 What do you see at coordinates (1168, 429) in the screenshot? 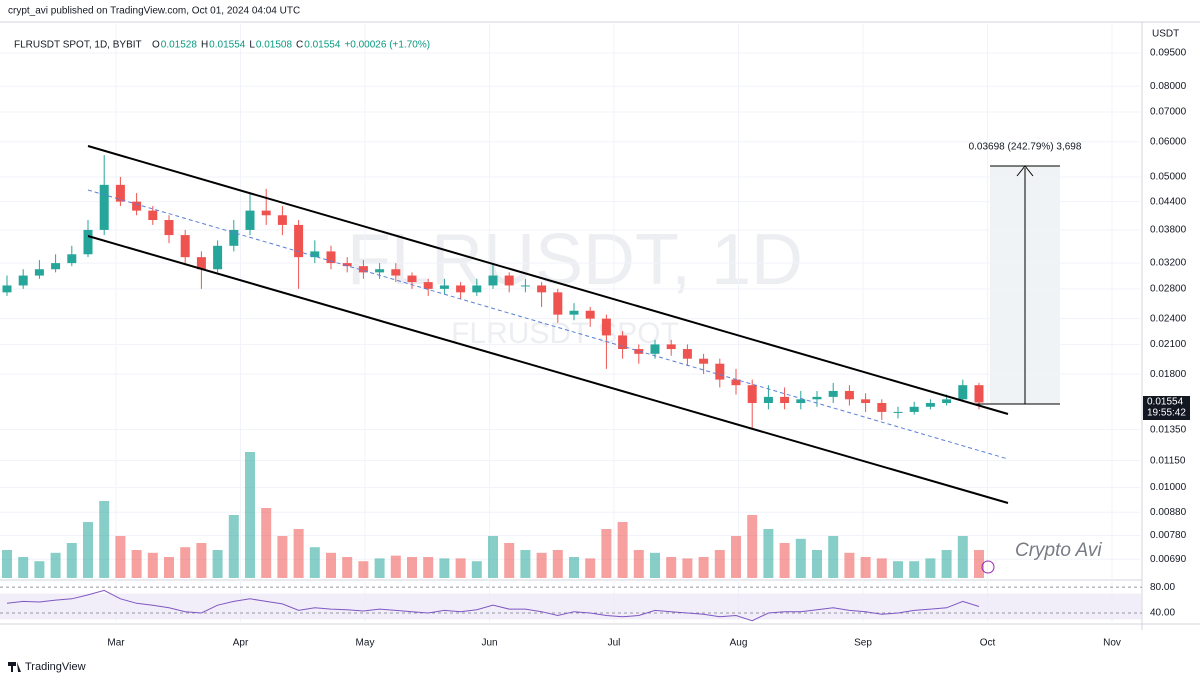
I see `y-tick-label: 0.01350` at bounding box center [1168, 429].